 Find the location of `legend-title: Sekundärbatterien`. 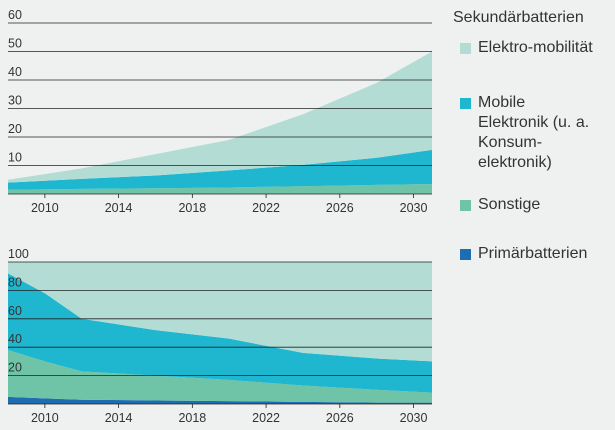

legend-title: Sekundärbatterien is located at coordinates (518, 17).